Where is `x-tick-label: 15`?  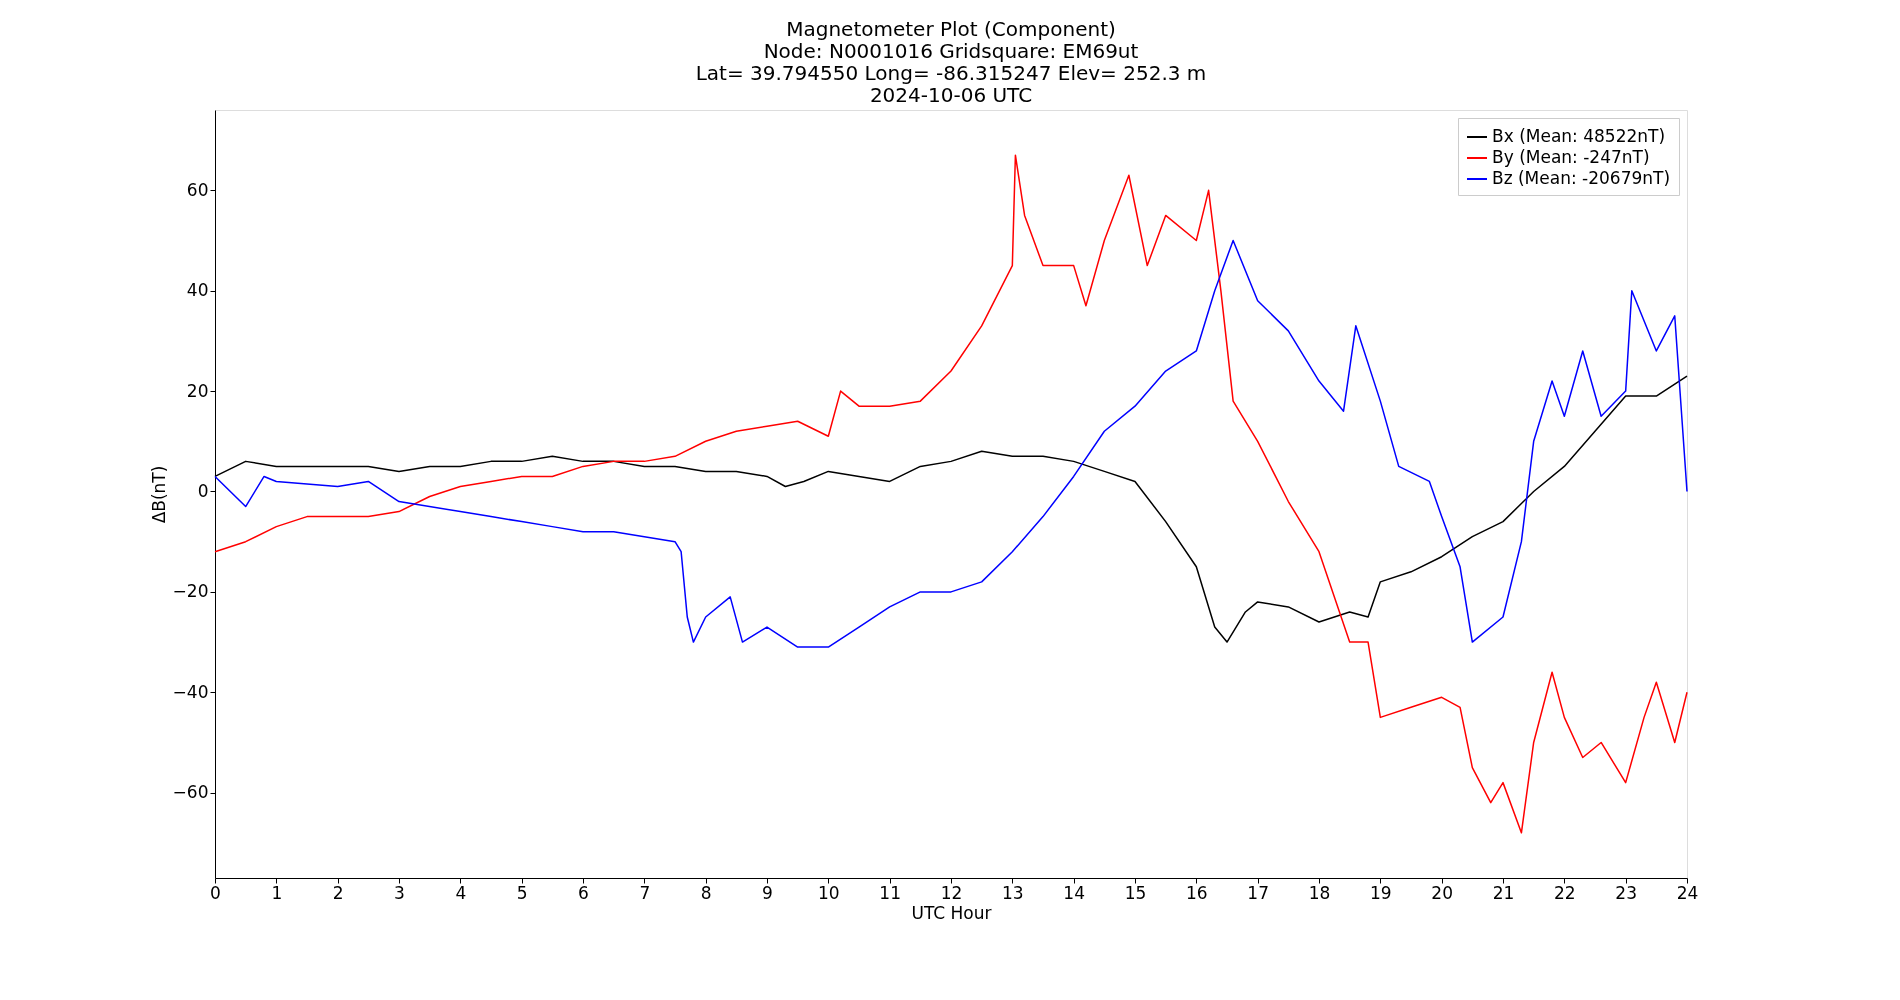
x-tick-label: 15 is located at coordinates (1135, 892).